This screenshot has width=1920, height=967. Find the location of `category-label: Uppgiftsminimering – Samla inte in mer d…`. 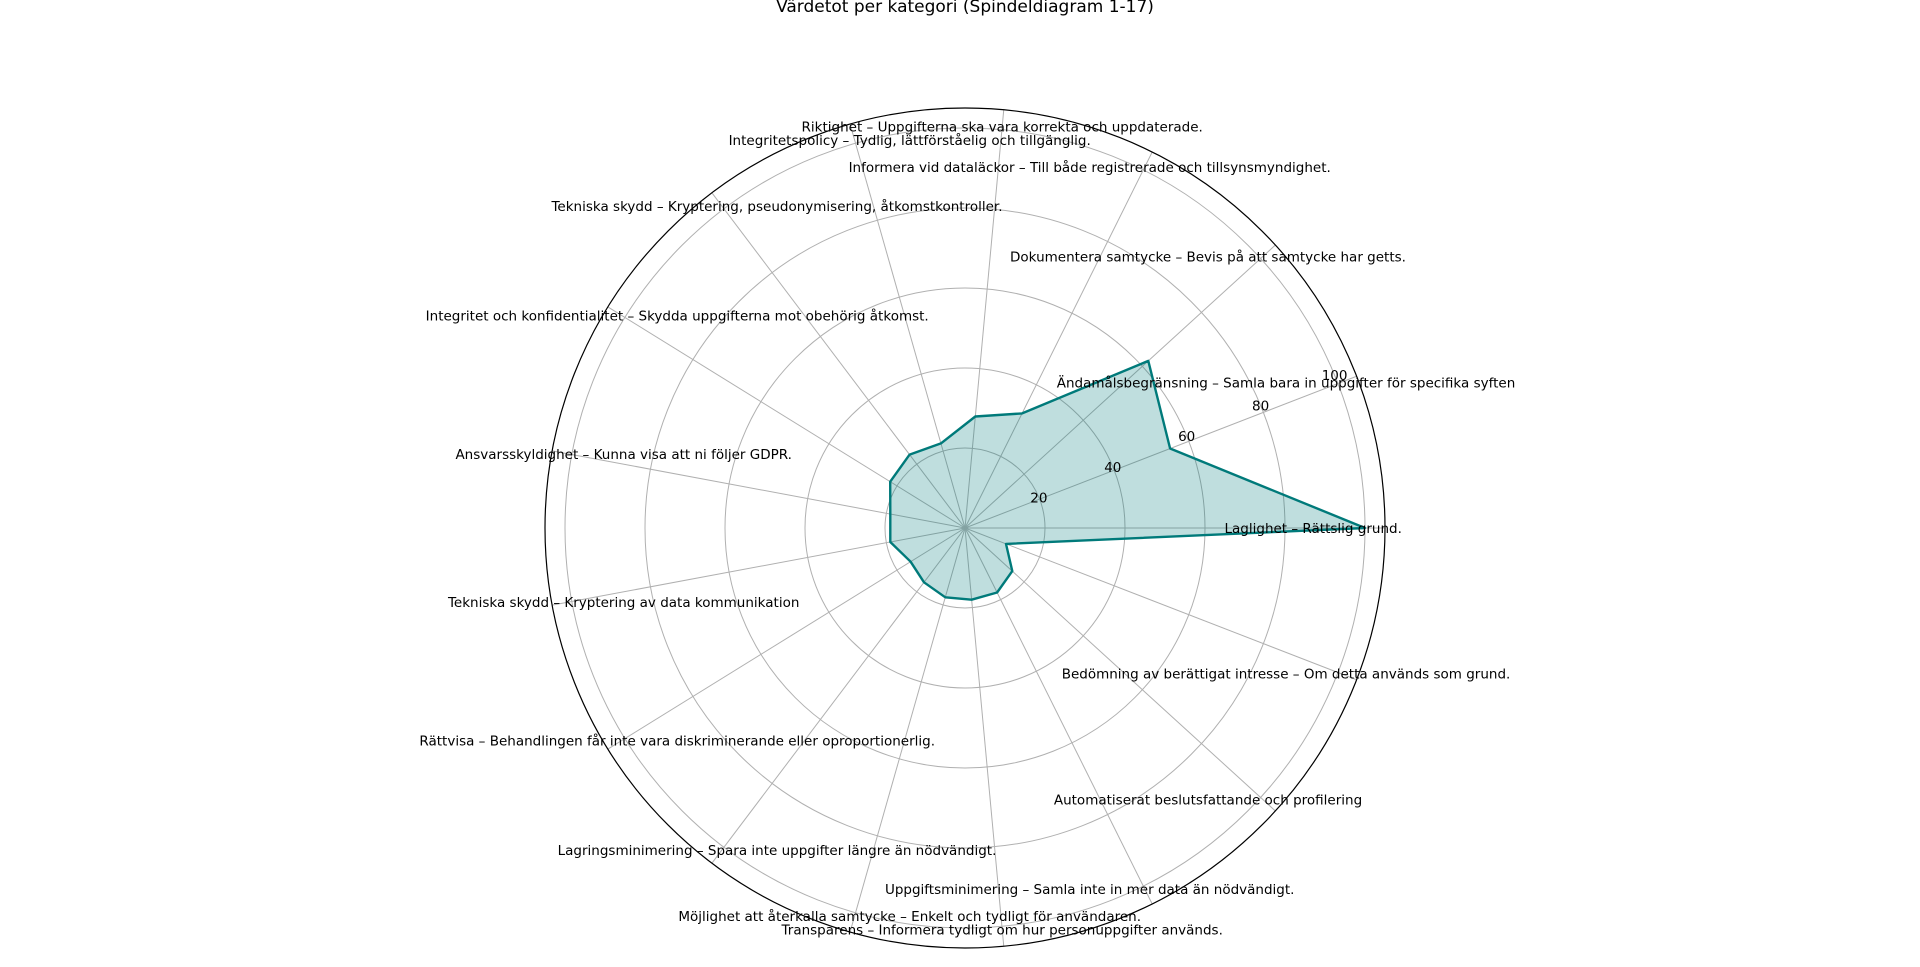

category-label: Uppgiftsminimering – Samla inte in mer d… is located at coordinates (1090, 890).